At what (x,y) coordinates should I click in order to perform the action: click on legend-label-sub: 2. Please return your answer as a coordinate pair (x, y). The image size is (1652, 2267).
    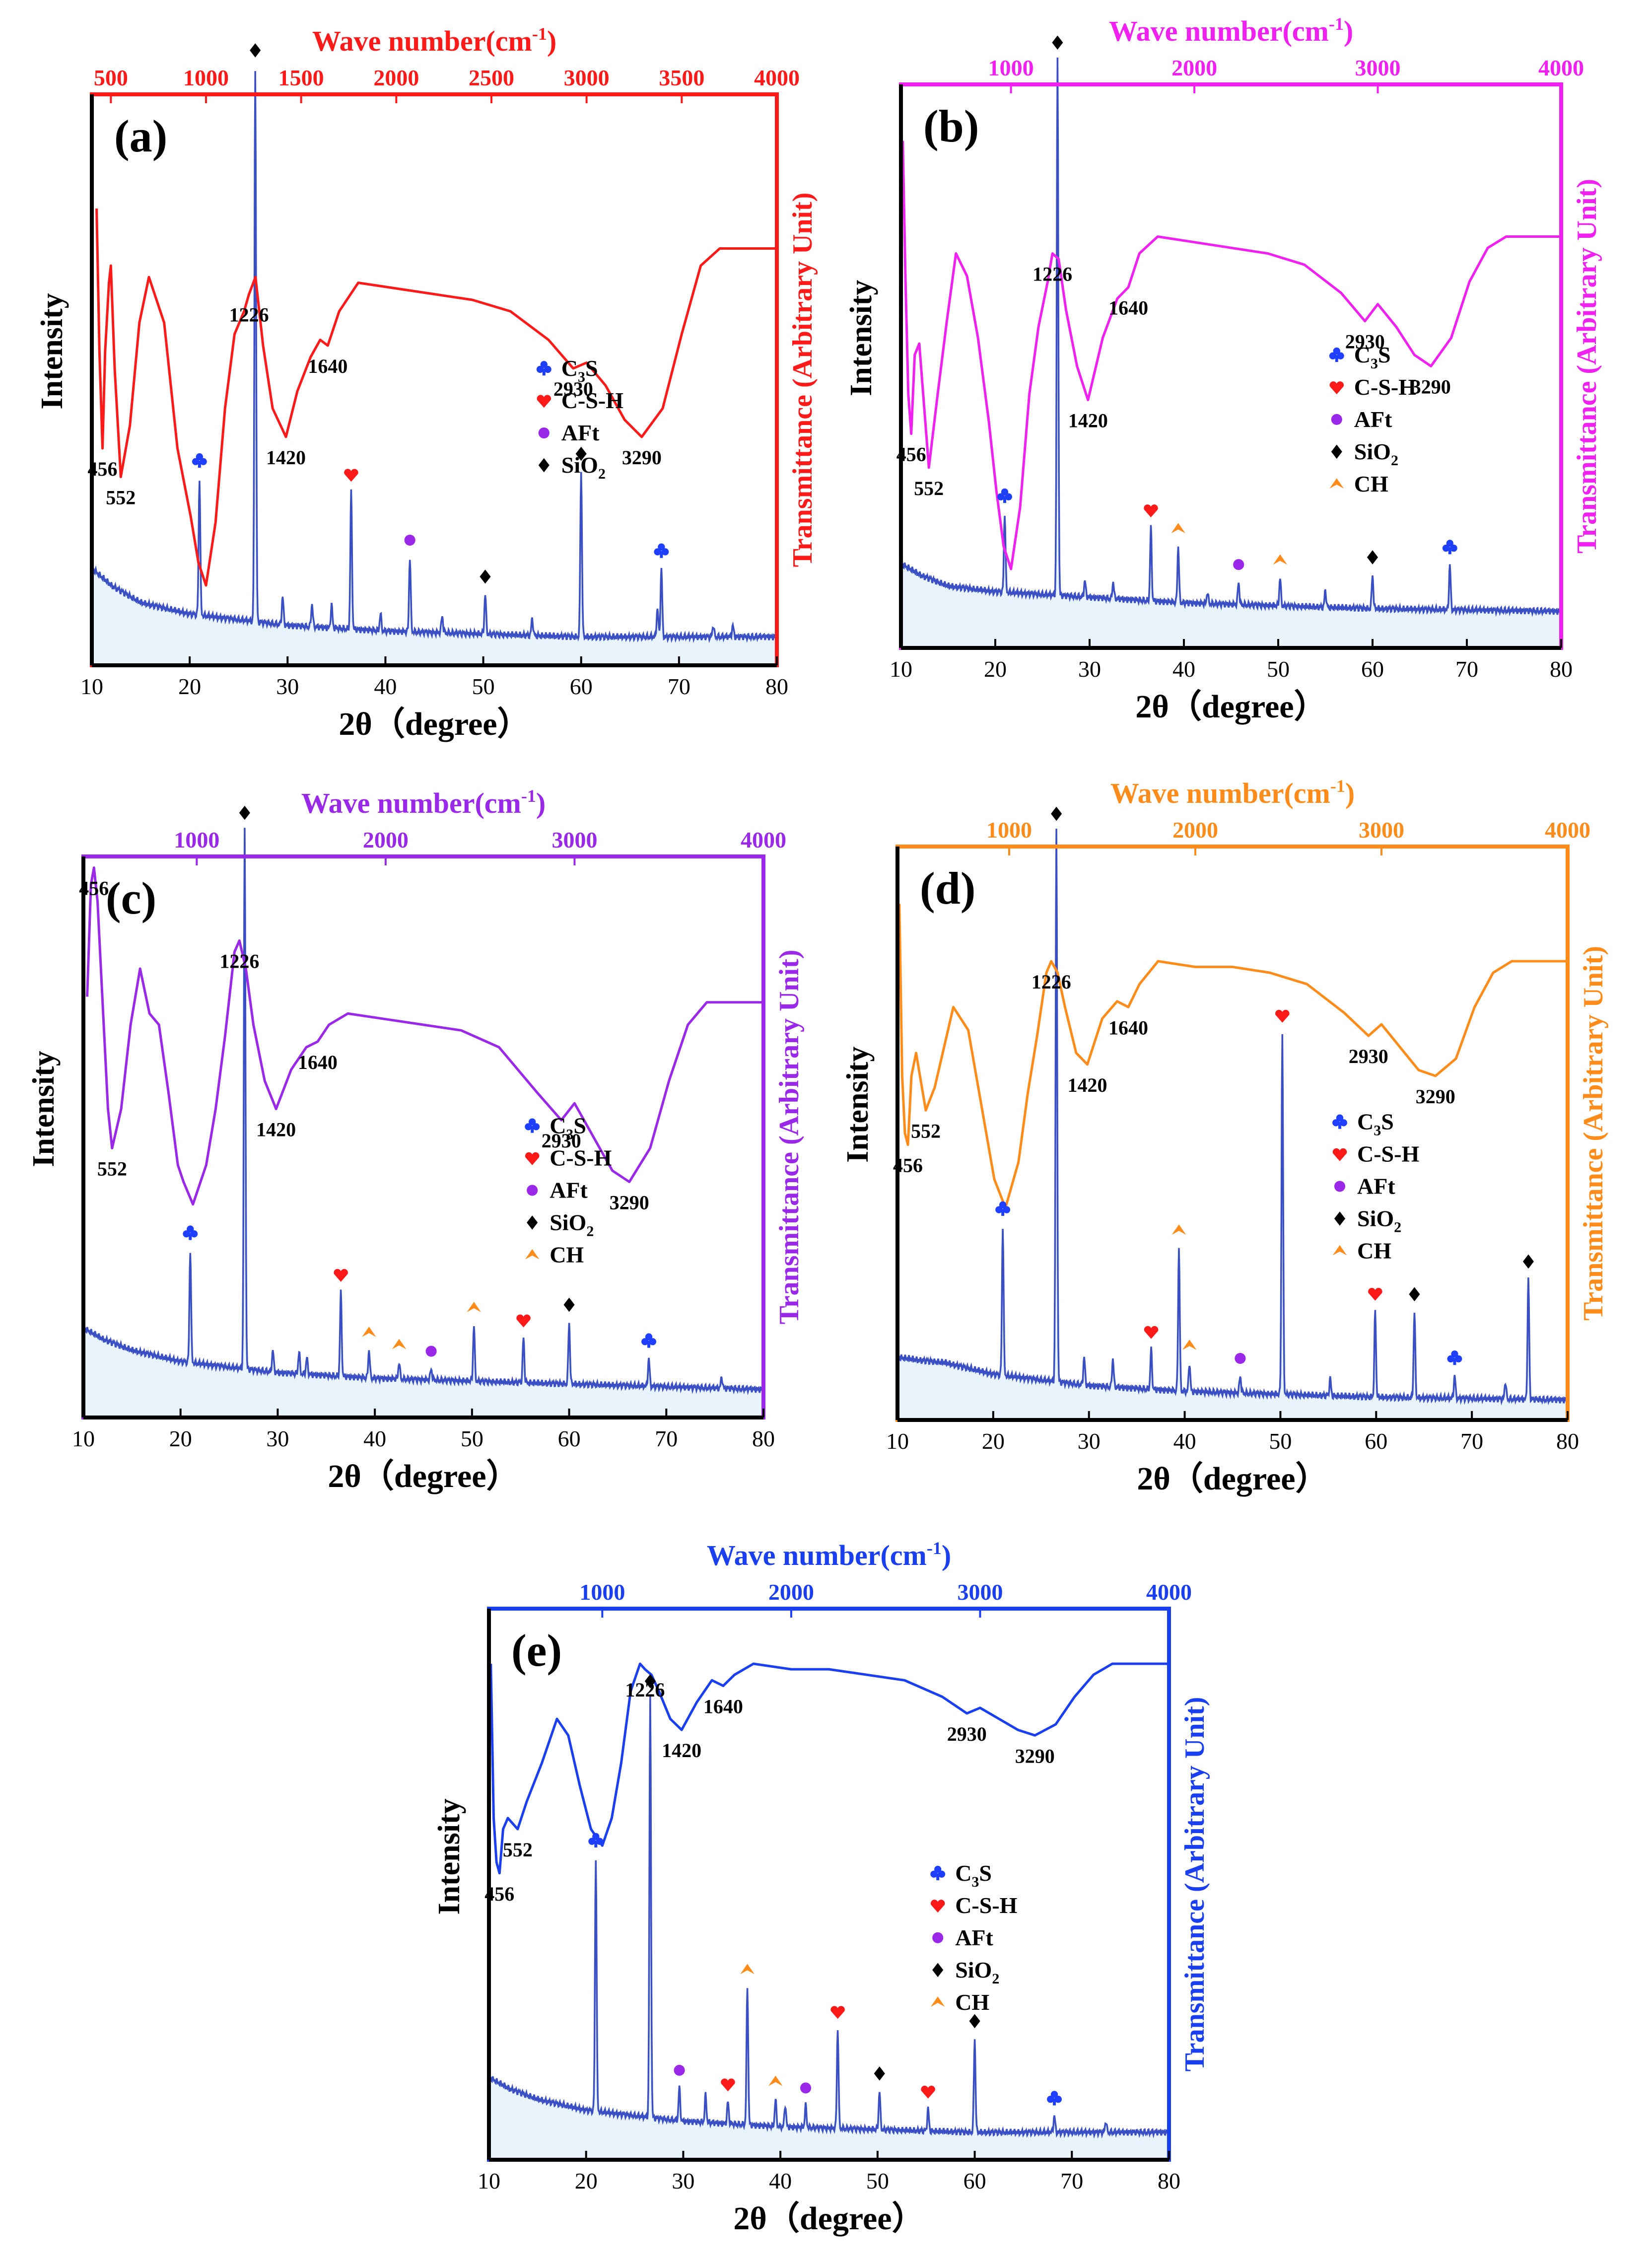
    Looking at the image, I should click on (995, 1979).